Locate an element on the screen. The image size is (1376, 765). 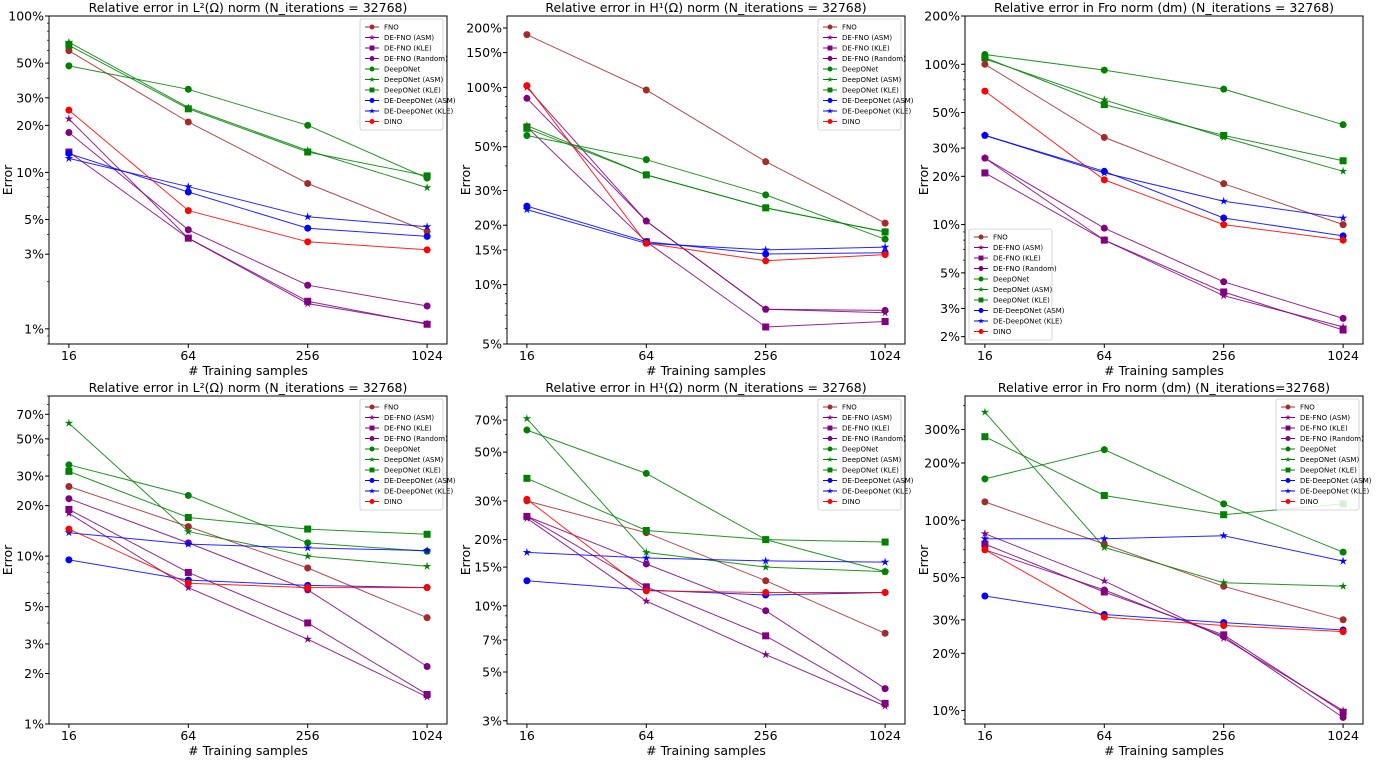
series-deeponet-kle is located at coordinates (248, 110).